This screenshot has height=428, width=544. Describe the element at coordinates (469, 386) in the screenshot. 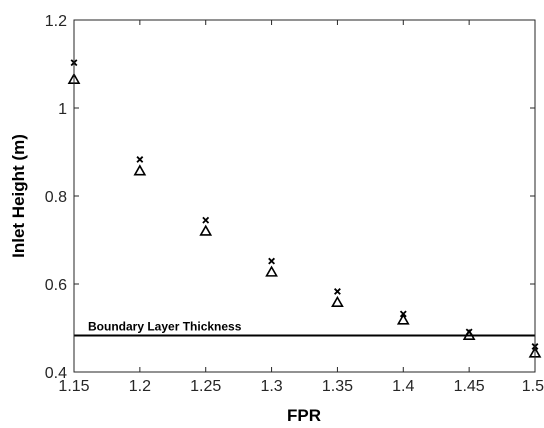

I see `x-tick-label: 1.45` at that location.